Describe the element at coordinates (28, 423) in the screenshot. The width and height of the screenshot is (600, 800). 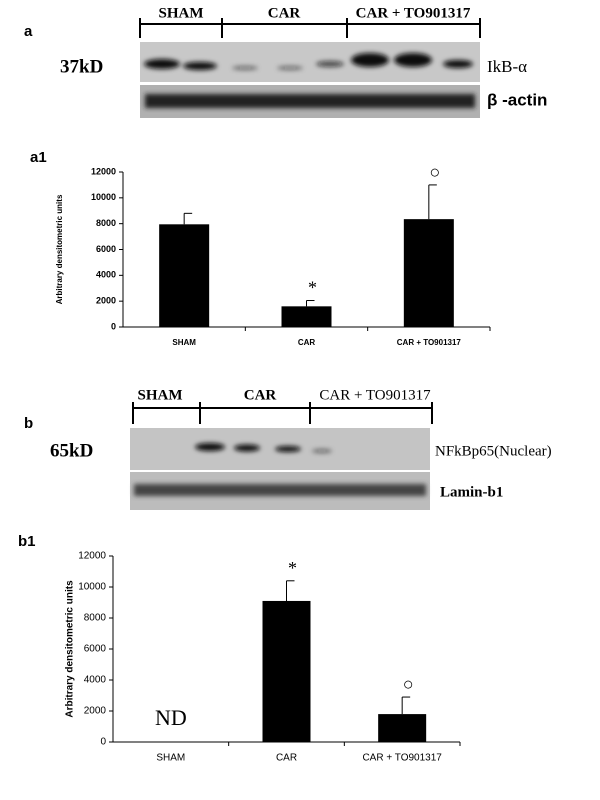
I see `panel-label: b` at that location.